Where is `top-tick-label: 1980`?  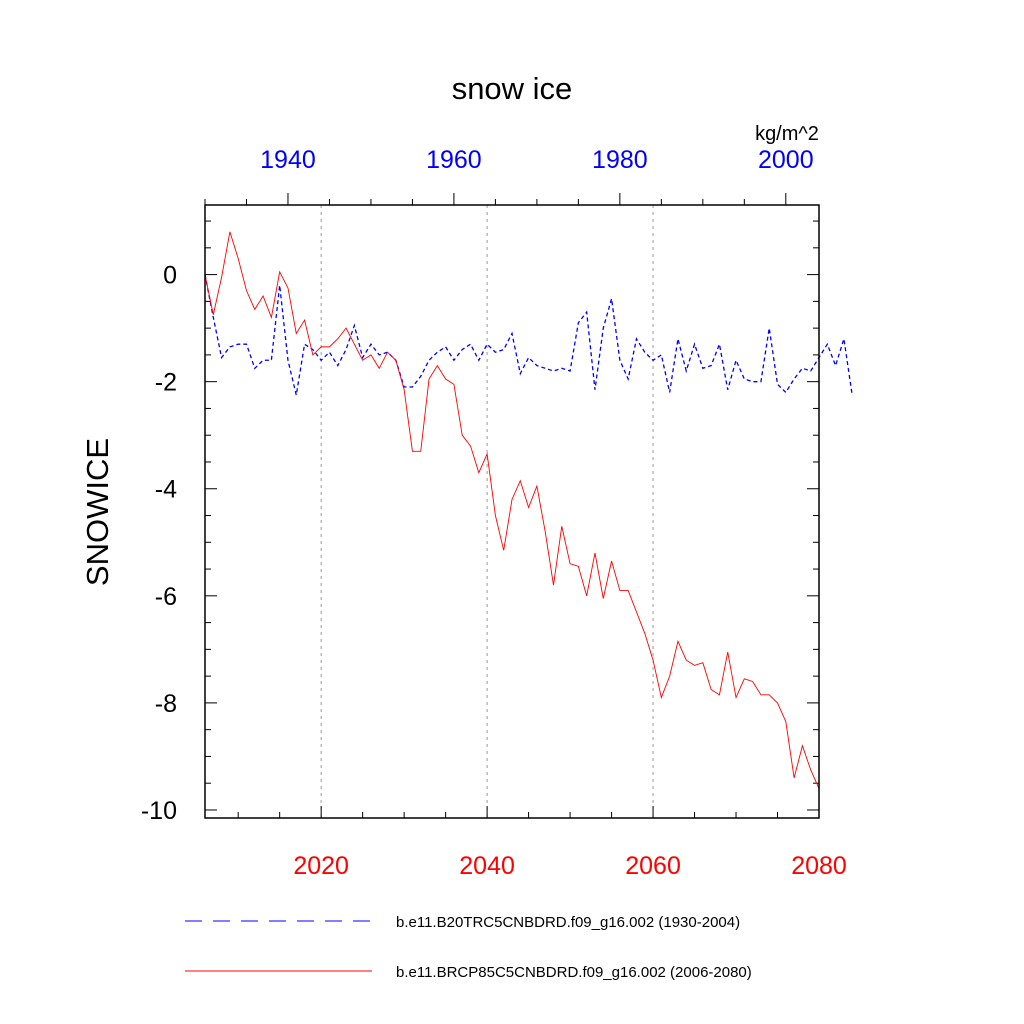 top-tick-label: 1980 is located at coordinates (620, 160).